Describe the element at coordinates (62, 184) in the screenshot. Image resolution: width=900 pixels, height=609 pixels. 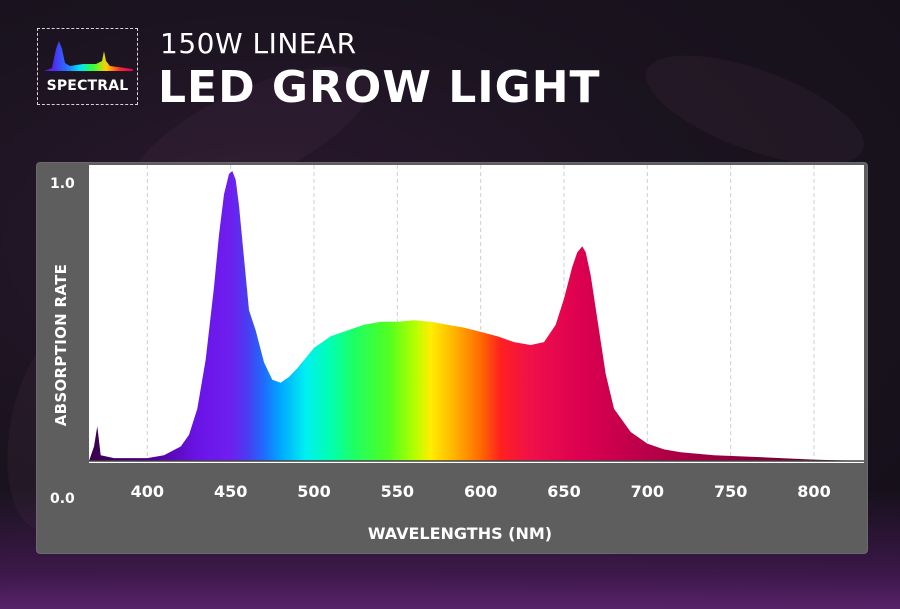
I see `y-tick-label-max: 1.0` at that location.